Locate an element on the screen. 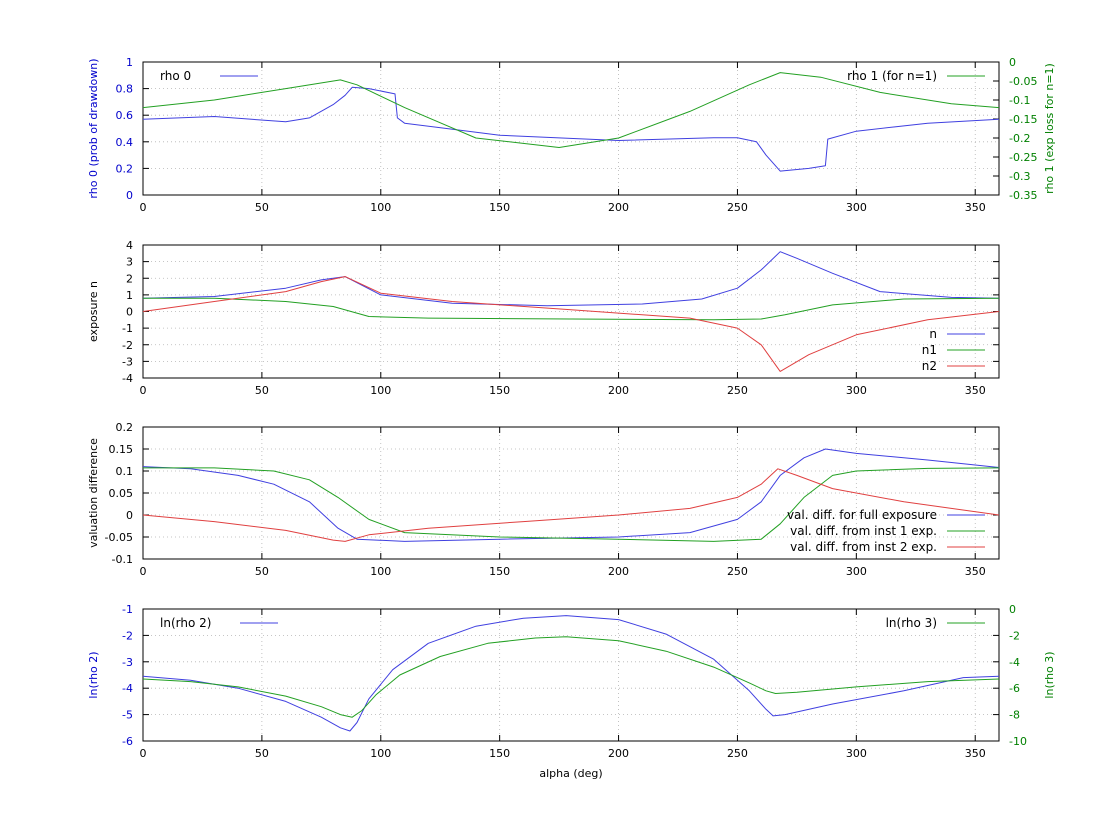 Image resolution: width=1107 pixels, height=835 pixels. y-tick-label: 4 is located at coordinates (129, 245).